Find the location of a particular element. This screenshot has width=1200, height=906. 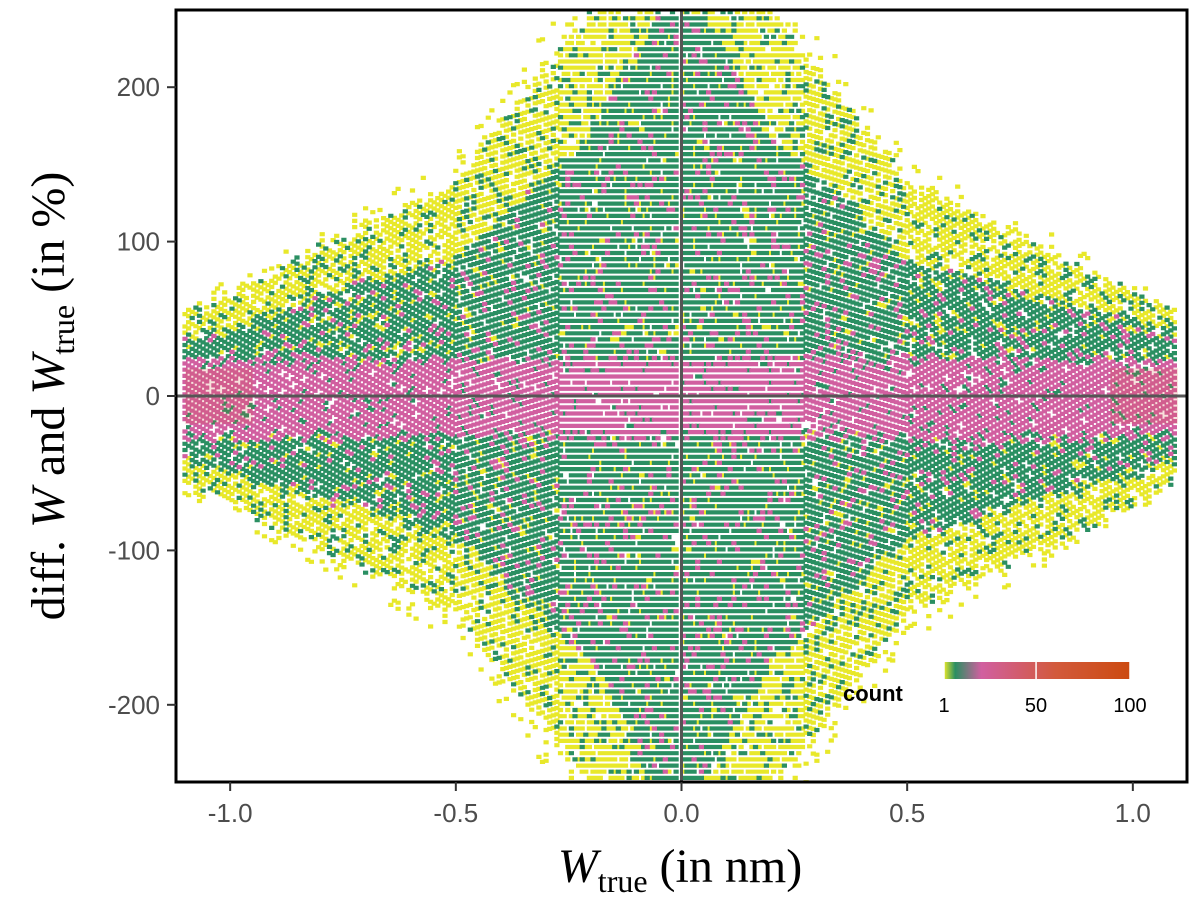

y-axis: -200 -100 0 100 200 is located at coordinates (142, 396).